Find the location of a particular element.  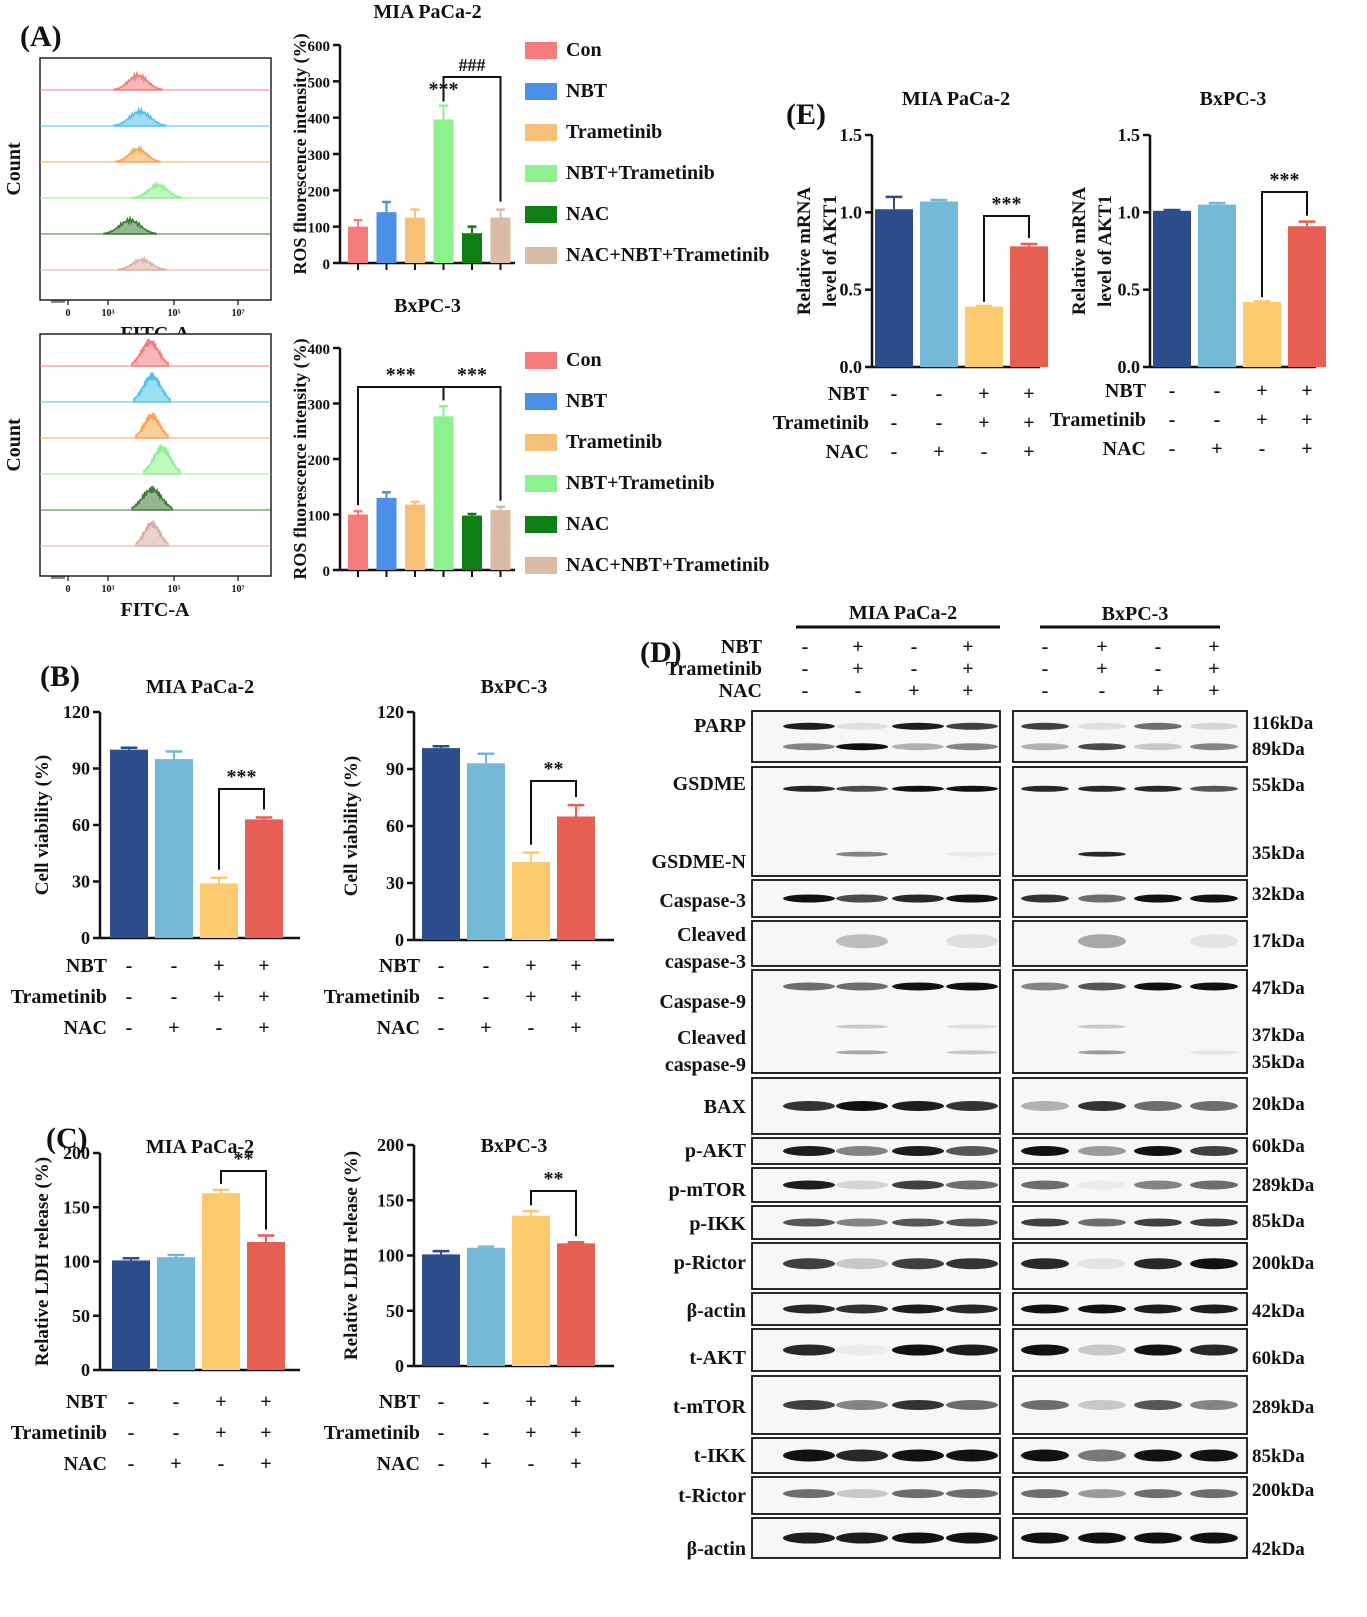

protein-label: GSDME is located at coordinates (709, 784).